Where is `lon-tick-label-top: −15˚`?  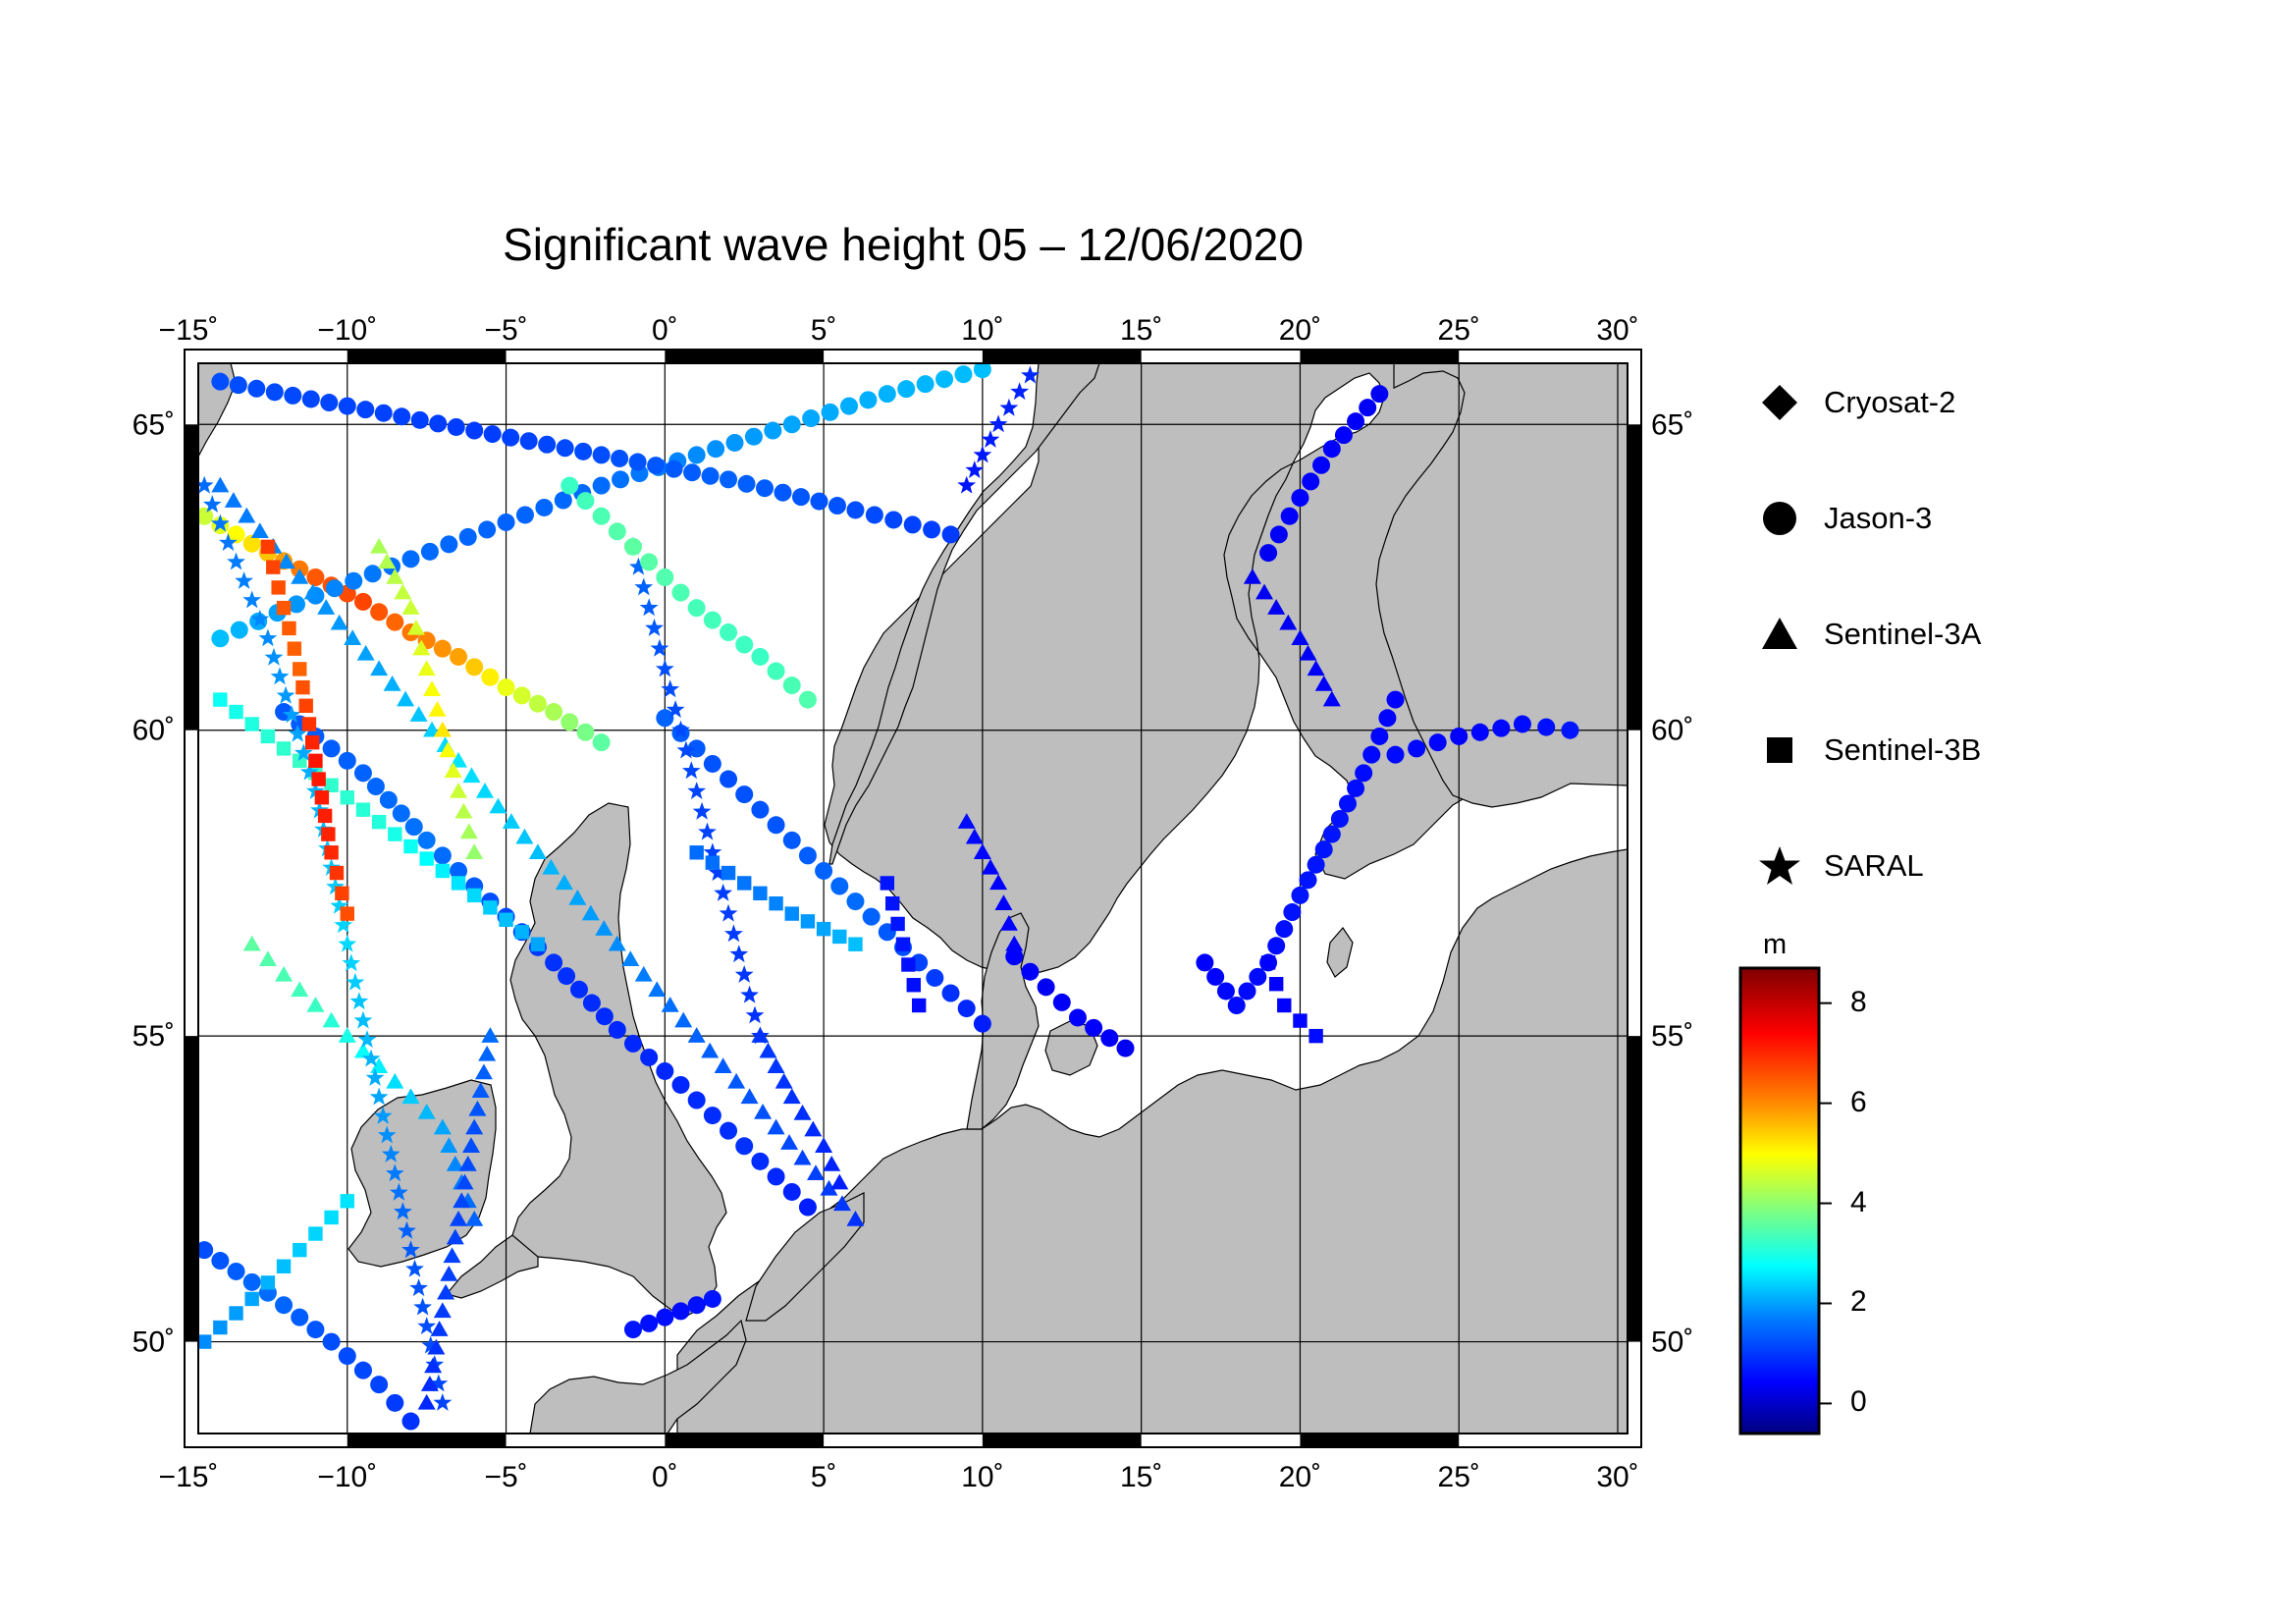 lon-tick-label-top: −15˚ is located at coordinates (189, 330).